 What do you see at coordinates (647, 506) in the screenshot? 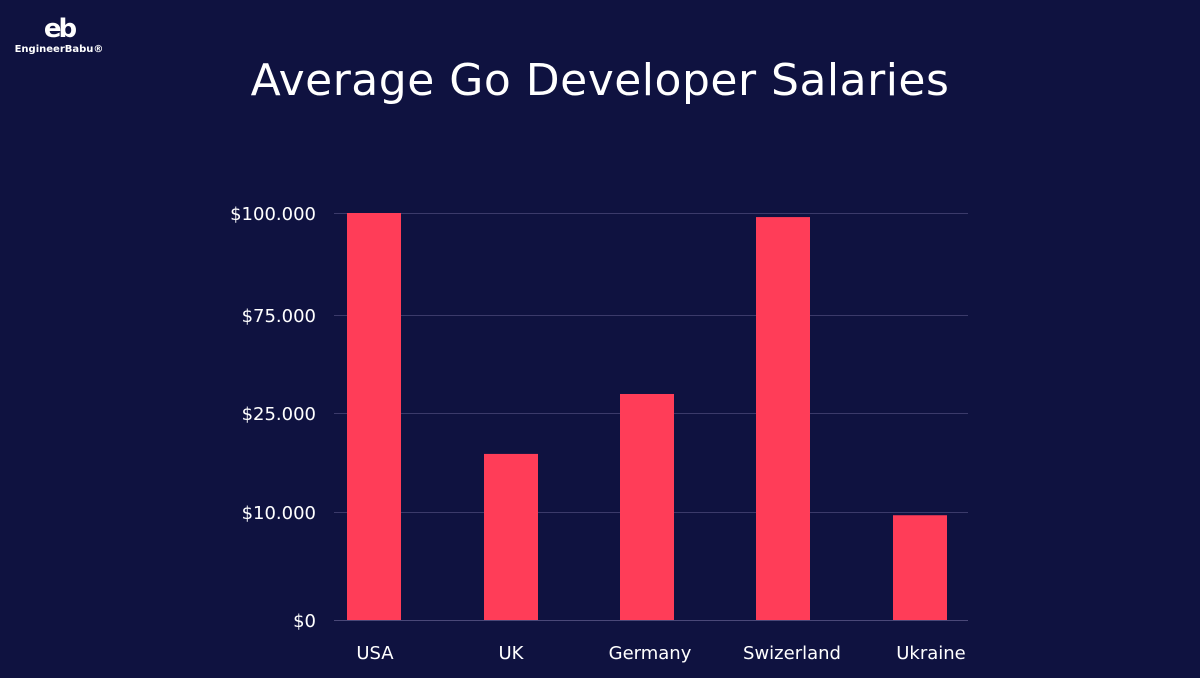
I see `bar-germany` at bounding box center [647, 506].